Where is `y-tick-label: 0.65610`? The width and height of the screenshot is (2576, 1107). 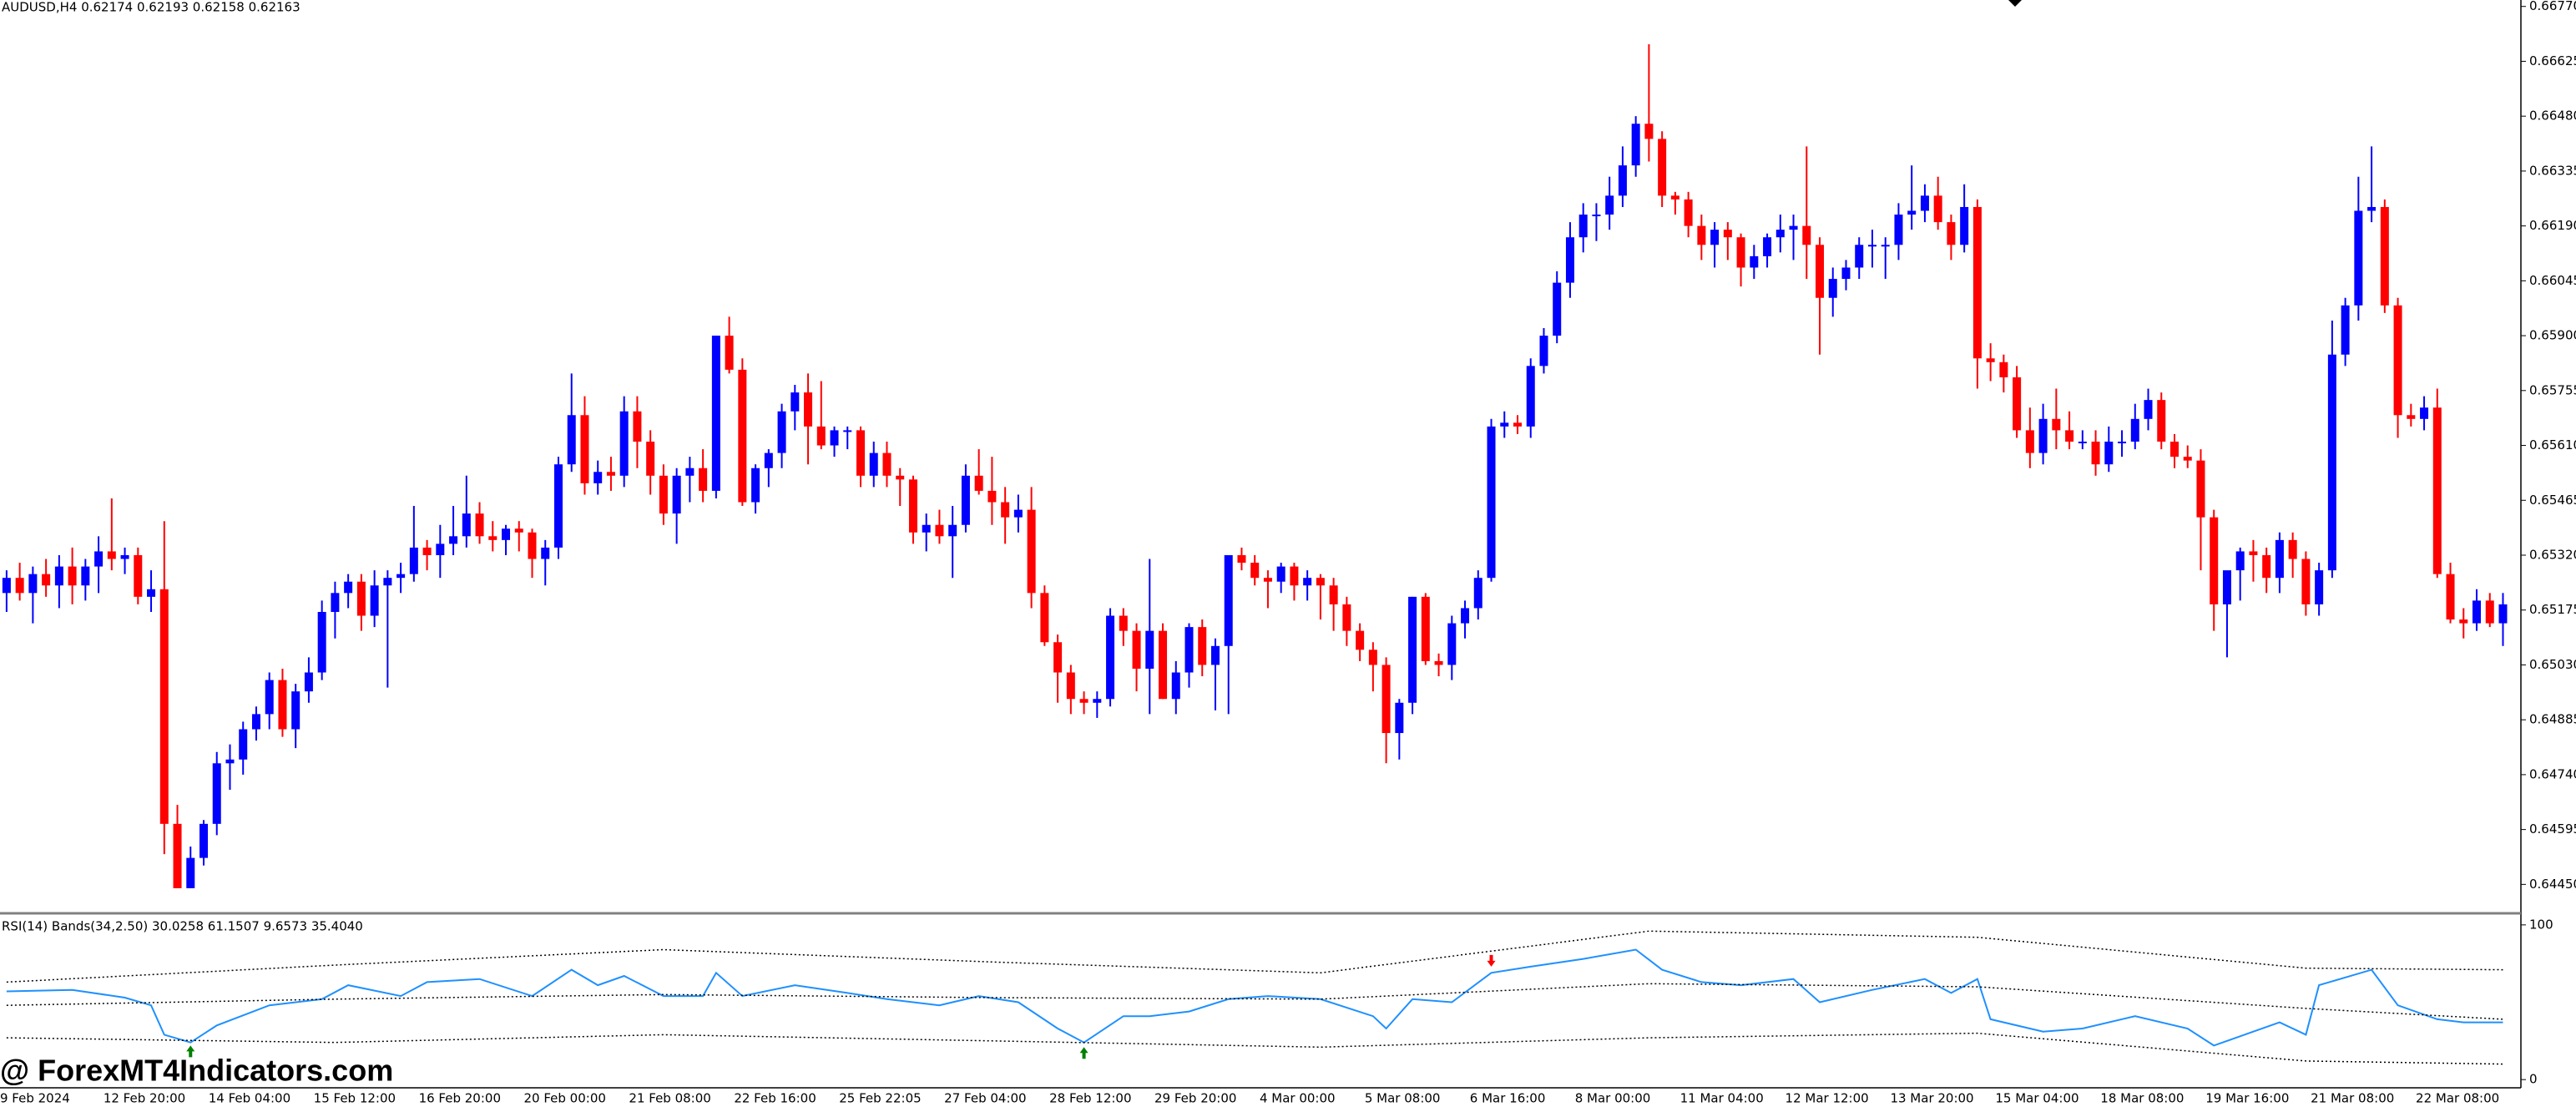
y-tick-label: 0.65610 is located at coordinates (2552, 445).